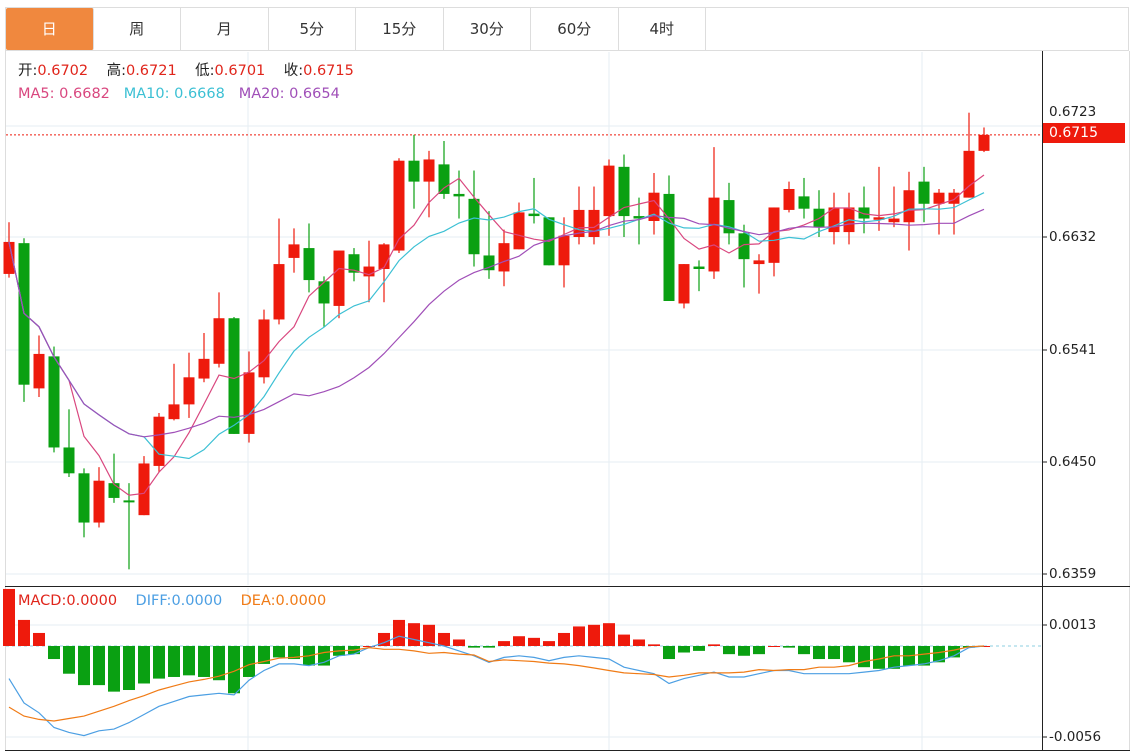 This screenshot has height=754, width=1137. Describe the element at coordinates (36, 94) in the screenshot. I see `ma5-label: MA5:` at that location.